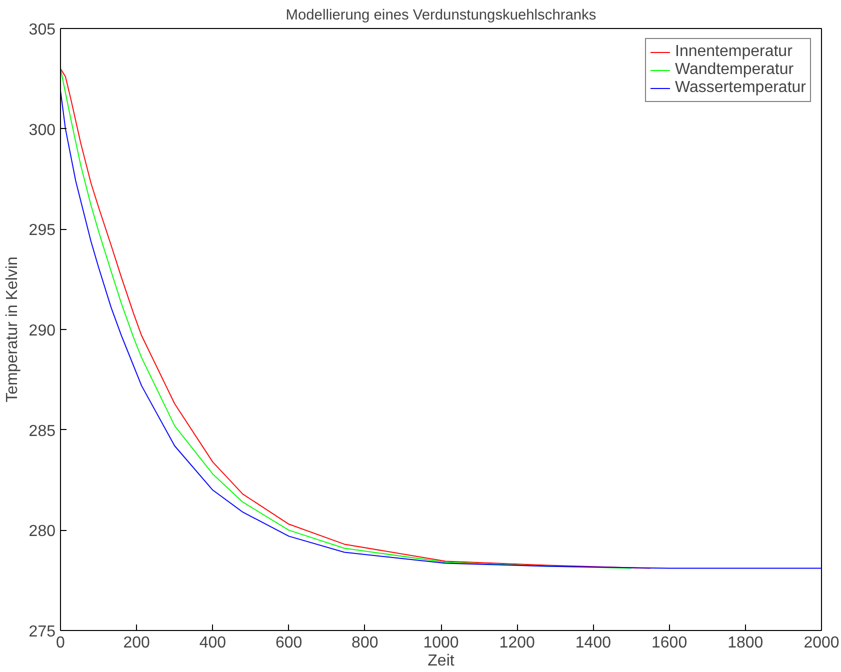 The width and height of the screenshot is (841, 672). I want to click on chart-title: Modellierung eines Verdunstungskuehlschranks, so click(441, 16).